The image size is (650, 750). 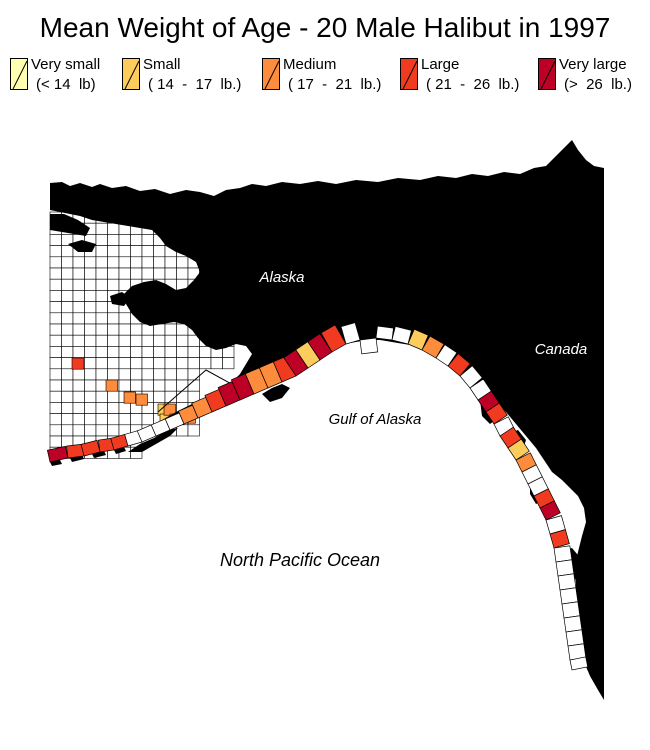 I want to click on label-gulf-of-alaska: Gulf of Alaska, so click(x=375, y=419).